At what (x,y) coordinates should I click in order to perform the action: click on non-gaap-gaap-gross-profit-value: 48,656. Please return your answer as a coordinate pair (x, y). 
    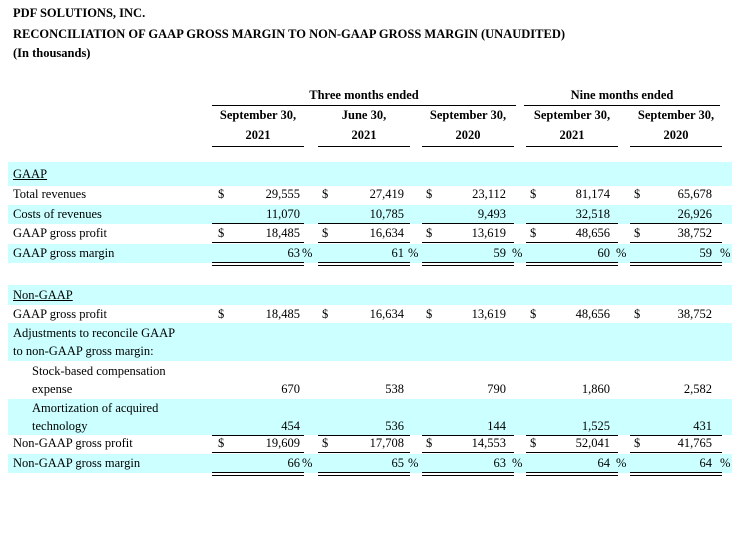
    Looking at the image, I should click on (592, 314).